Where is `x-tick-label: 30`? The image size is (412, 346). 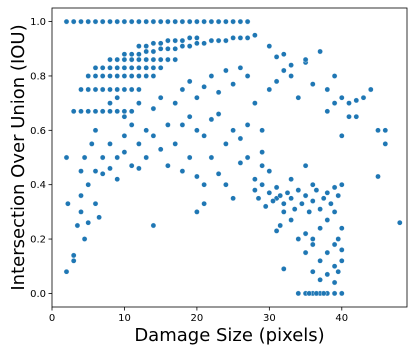 x-tick-label: 30 is located at coordinates (269, 318).